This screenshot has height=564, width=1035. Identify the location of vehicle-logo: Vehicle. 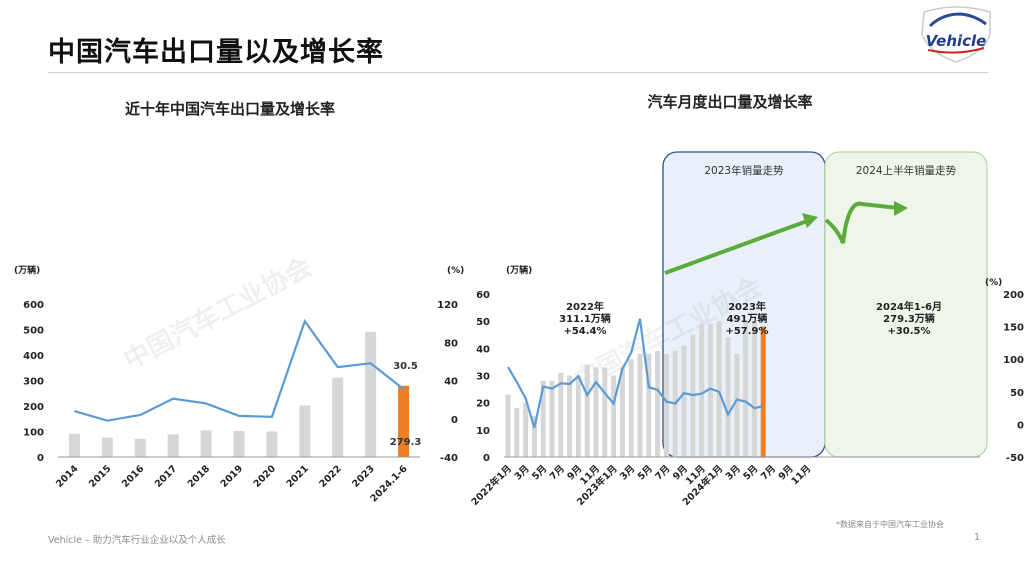
(956, 34).